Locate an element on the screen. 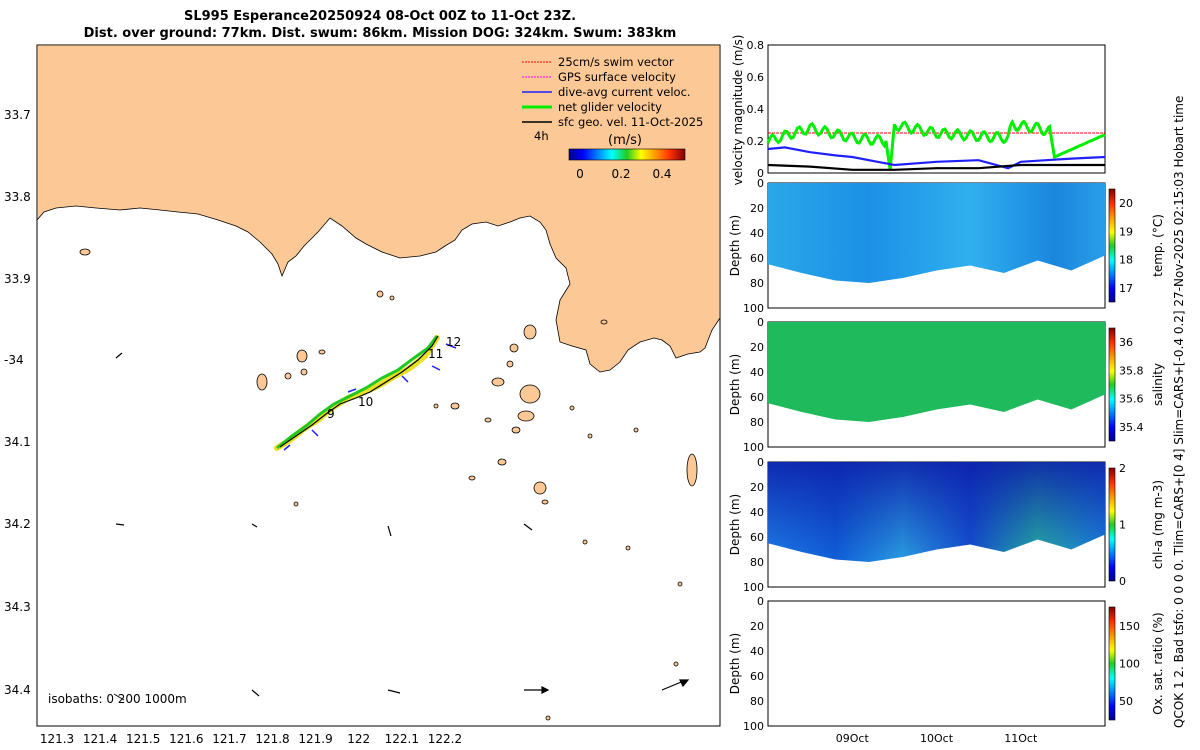  oxygen-y-tick: 20 is located at coordinates (757, 626).